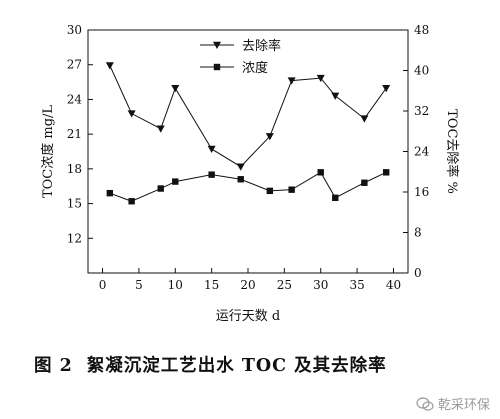 The height and width of the screenshot is (419, 500). What do you see at coordinates (248, 116) in the screenshot?
I see `series-line-去除率` at bounding box center [248, 116].